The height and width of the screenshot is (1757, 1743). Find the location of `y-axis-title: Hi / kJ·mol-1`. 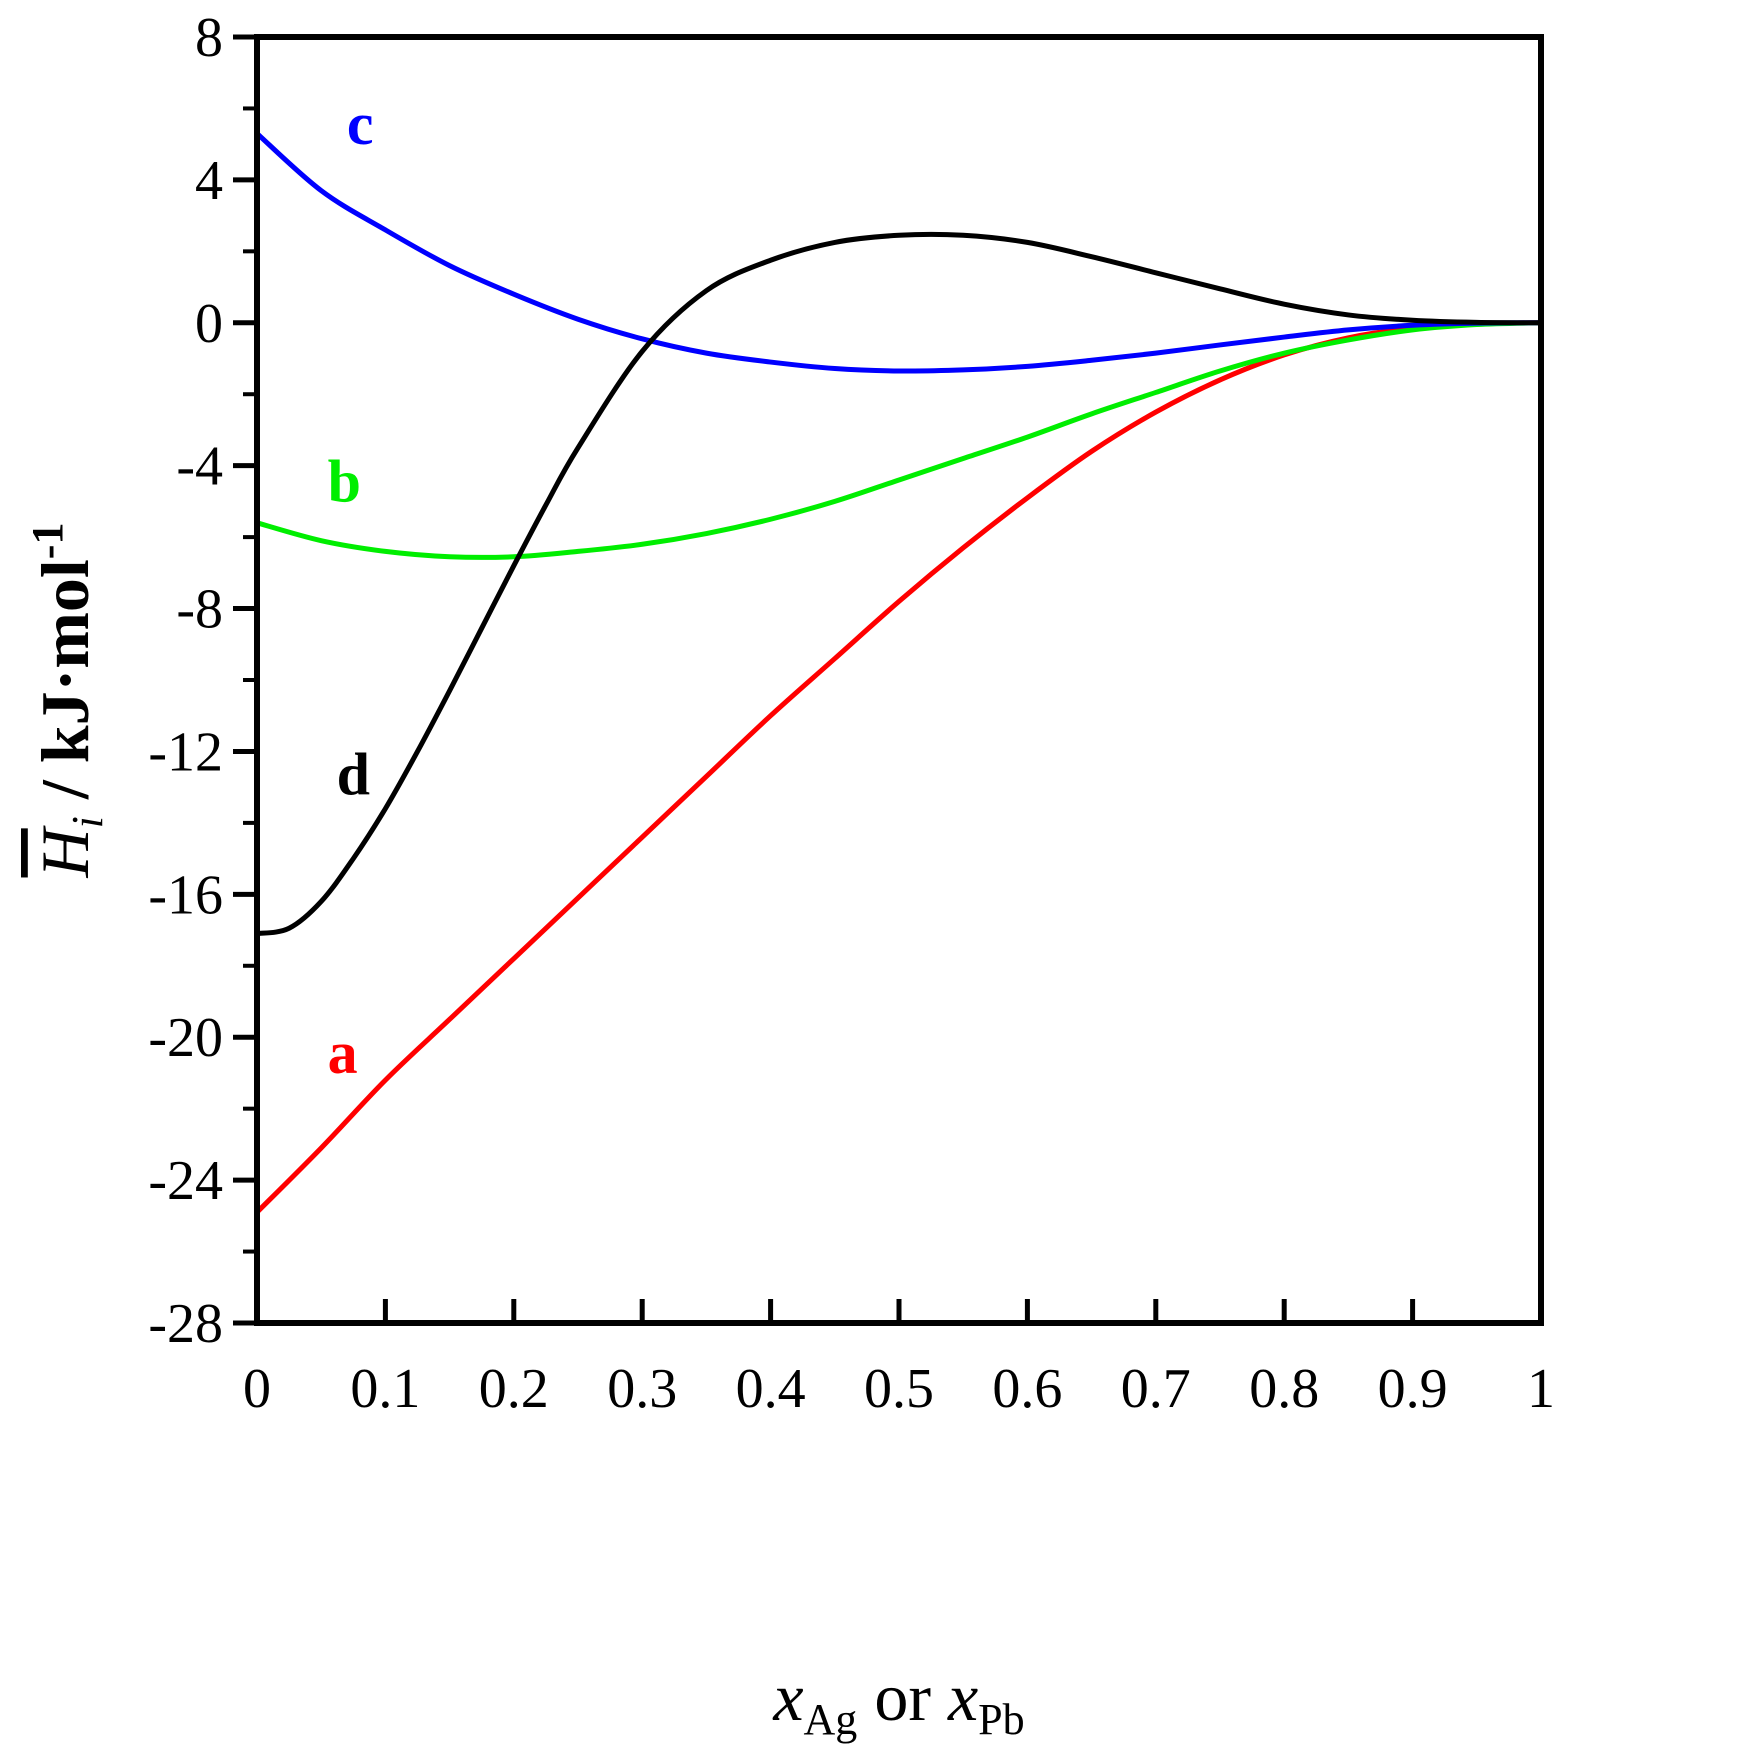

y-axis-title: Hi / kJ·mol-1 is located at coordinates (67, 701).